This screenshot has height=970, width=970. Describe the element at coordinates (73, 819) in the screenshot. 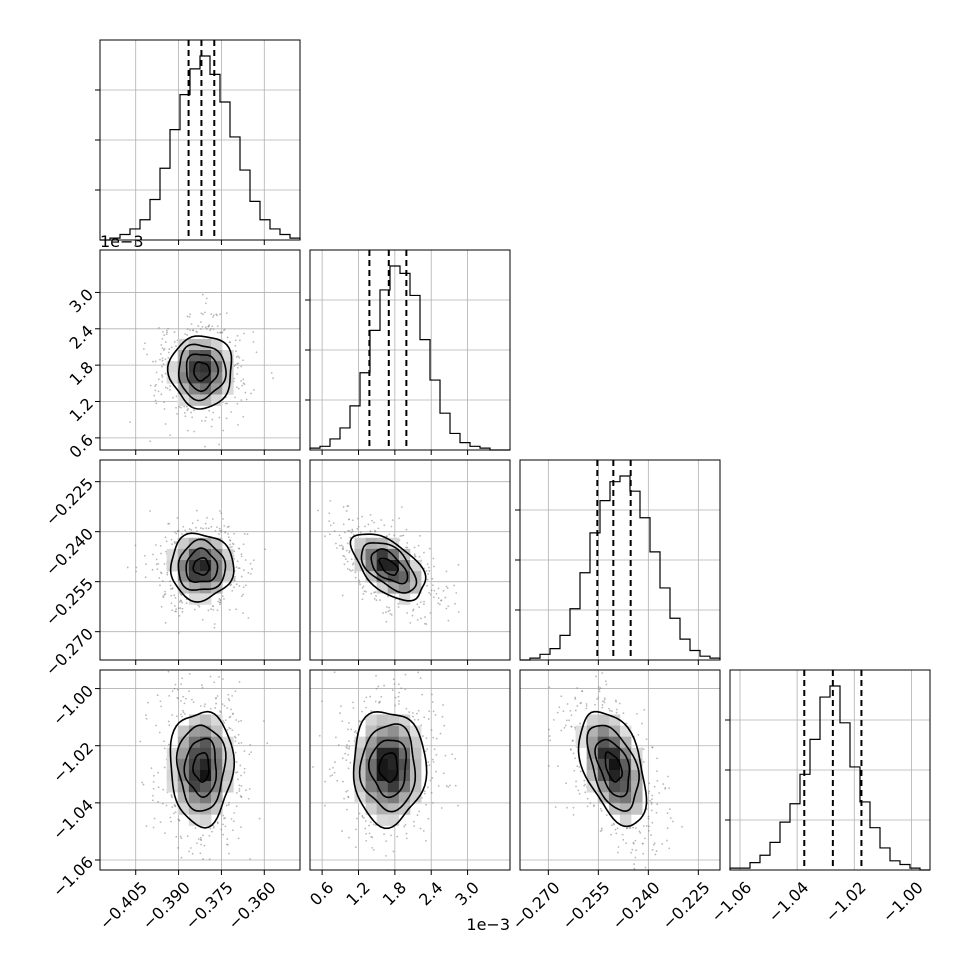

I see `y-tick-label-p4: −1.04` at that location.